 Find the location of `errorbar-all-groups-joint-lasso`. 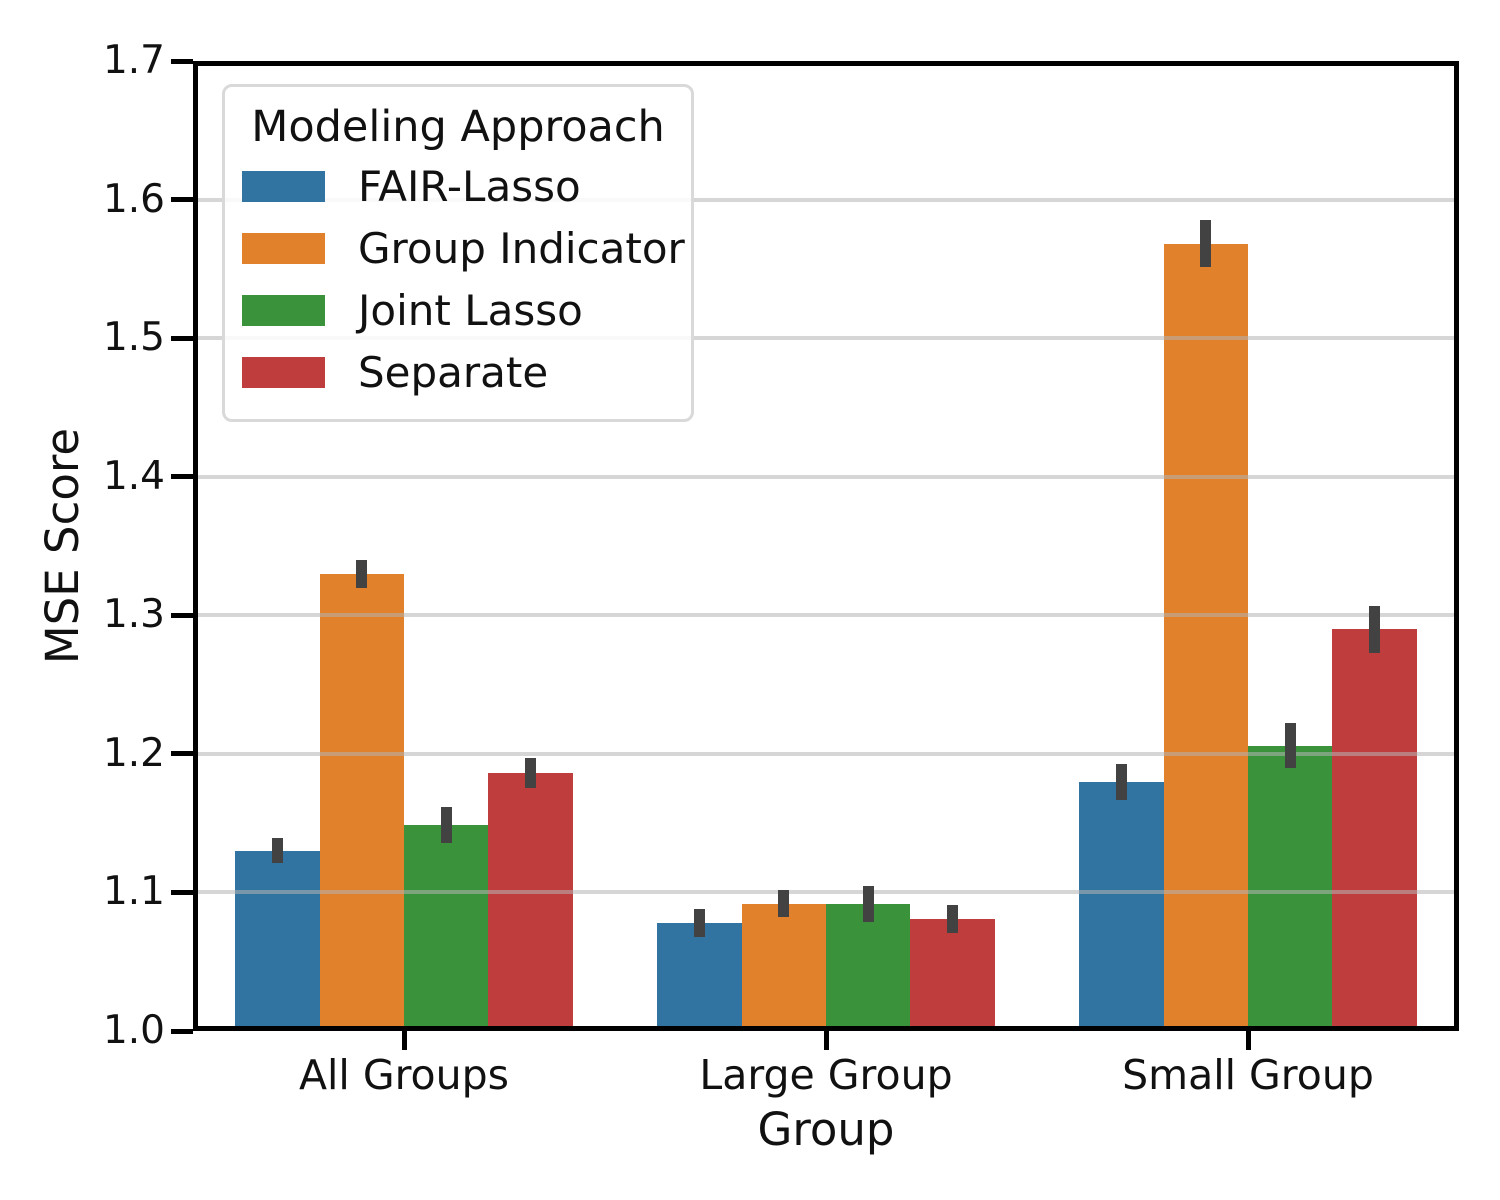

errorbar-all-groups-joint-lasso is located at coordinates (446, 824).